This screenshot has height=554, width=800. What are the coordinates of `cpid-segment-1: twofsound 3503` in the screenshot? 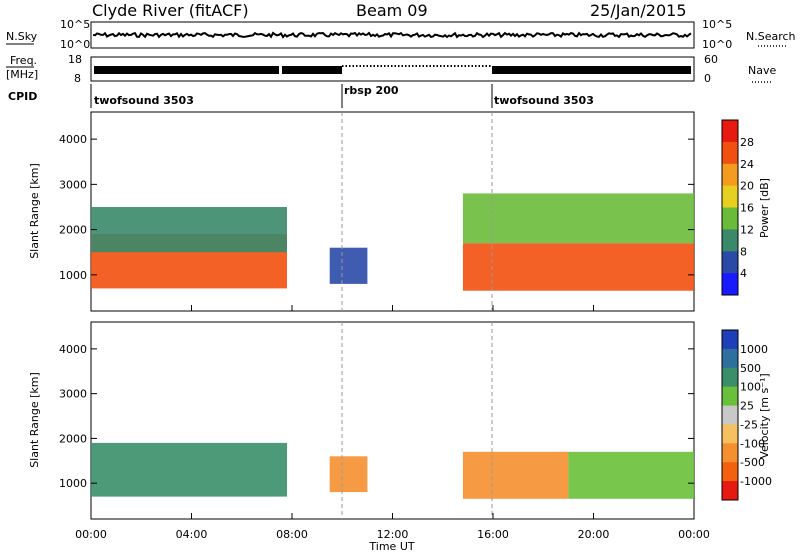 It's located at (144, 100).